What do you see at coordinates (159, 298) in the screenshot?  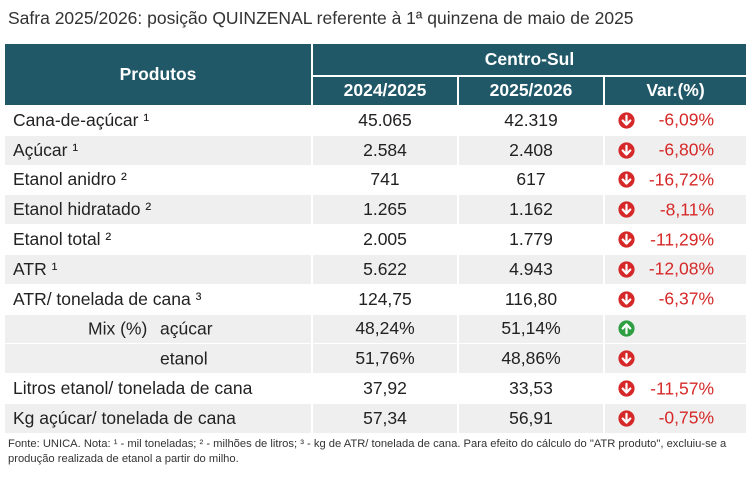 I see `row-label: ATR/ tonelada de cana ³` at bounding box center [159, 298].